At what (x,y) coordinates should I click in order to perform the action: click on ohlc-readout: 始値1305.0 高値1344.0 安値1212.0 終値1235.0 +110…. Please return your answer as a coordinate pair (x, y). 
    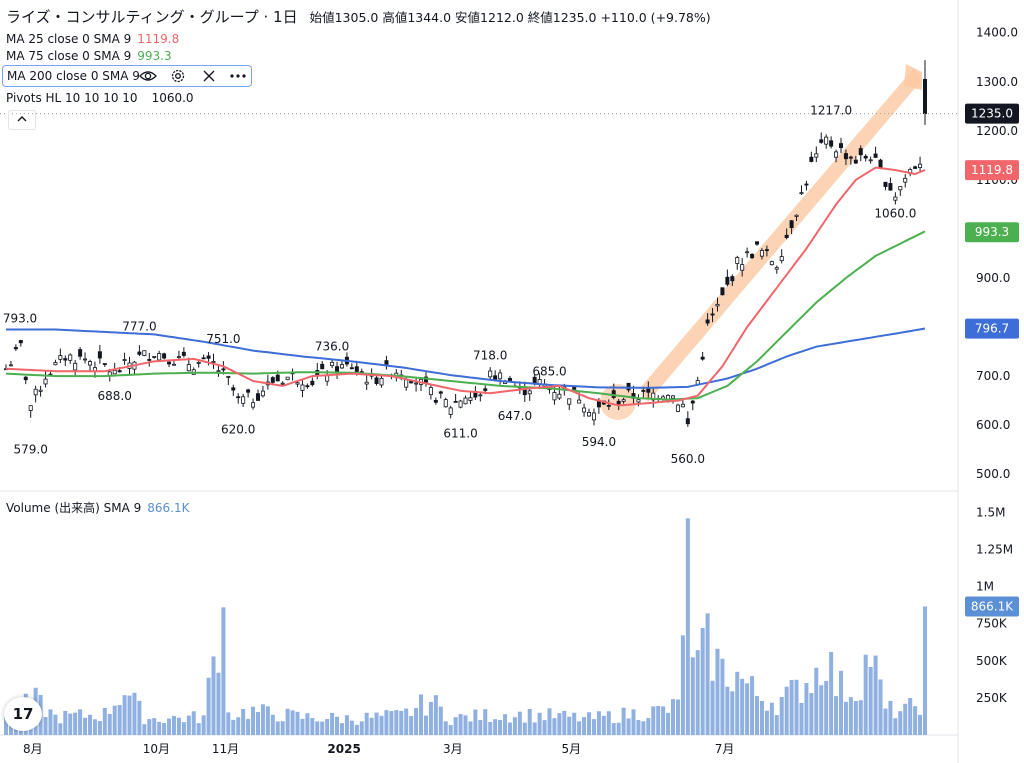
    Looking at the image, I should click on (510, 17).